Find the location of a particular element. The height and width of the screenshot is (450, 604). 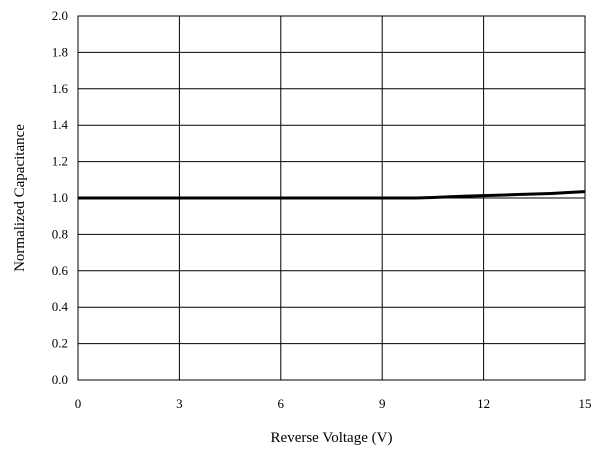

y-tick-label: 1.2 is located at coordinates (60, 161).